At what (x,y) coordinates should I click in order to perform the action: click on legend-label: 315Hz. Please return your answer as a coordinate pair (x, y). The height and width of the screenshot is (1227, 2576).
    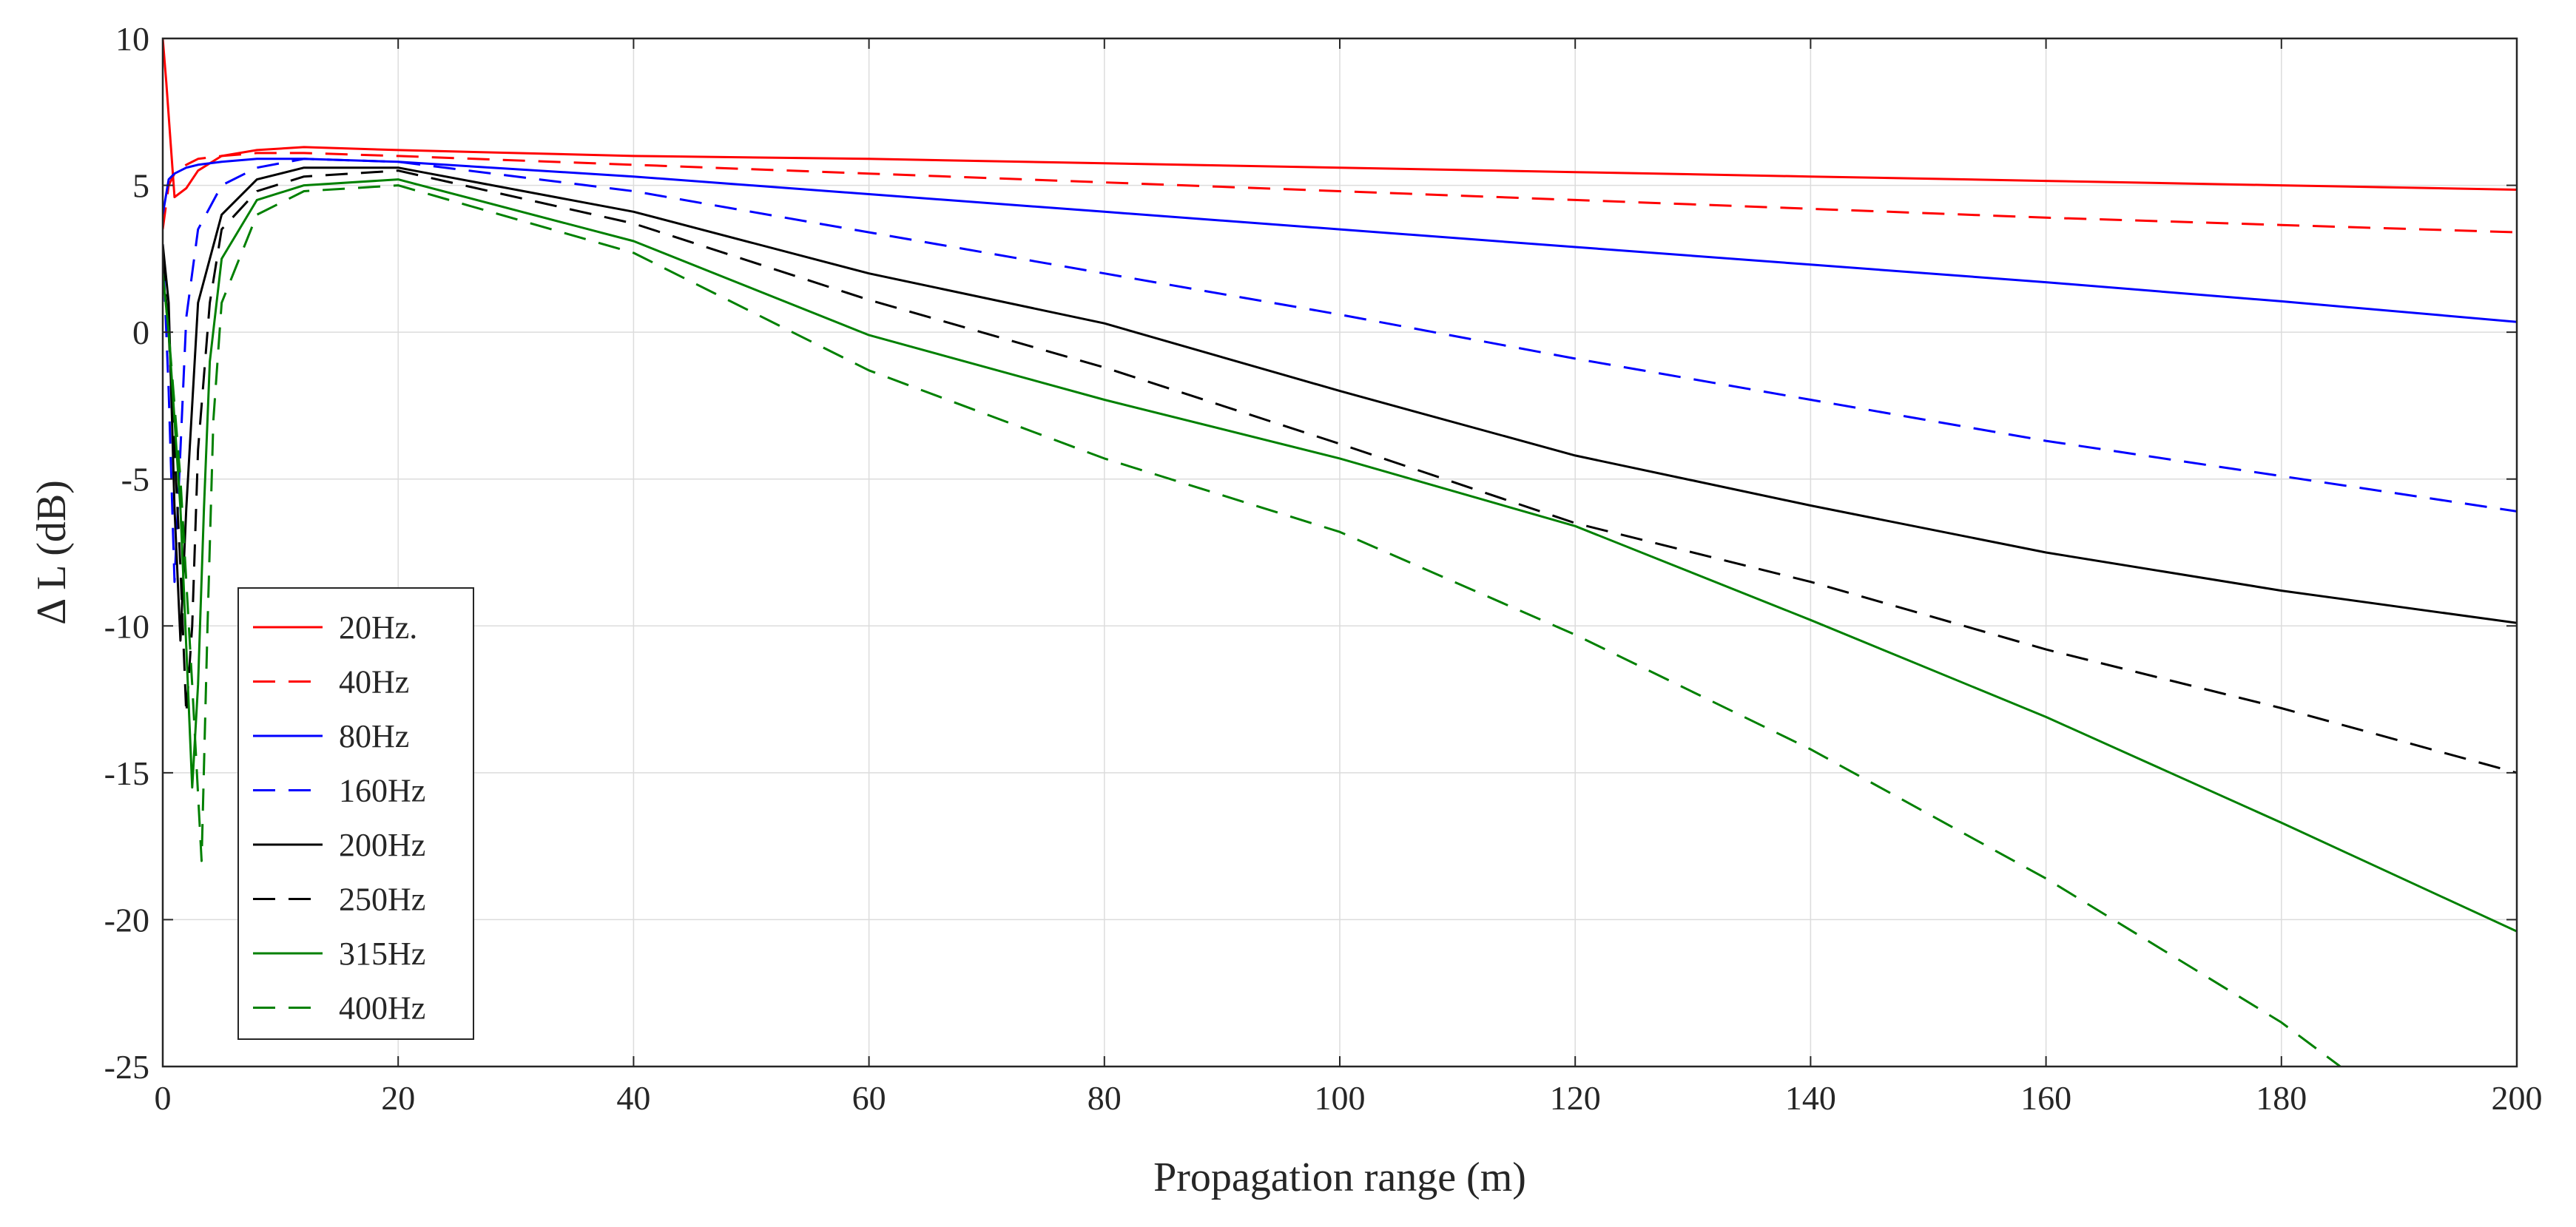
    Looking at the image, I should click on (382, 954).